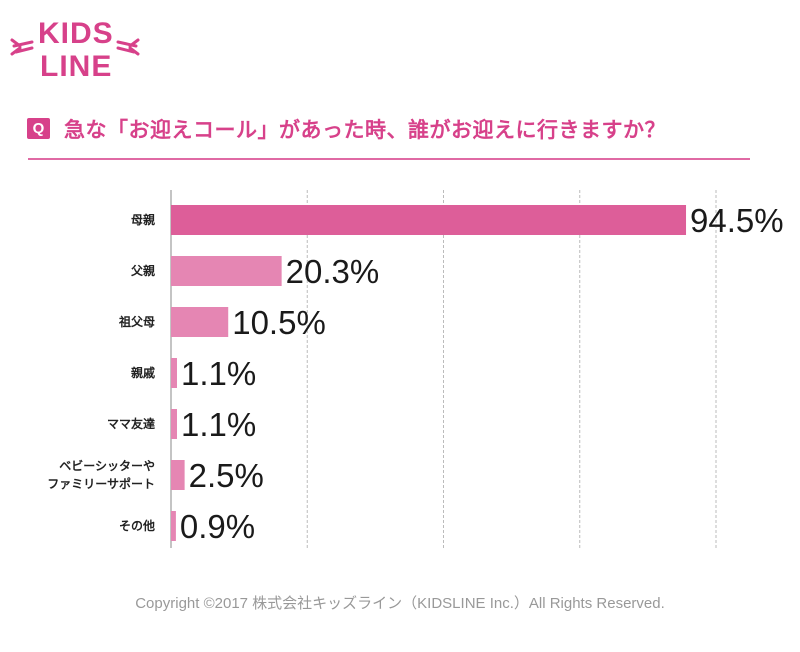 The width and height of the screenshot is (800, 652). I want to click on logo-text-kids: KIDS, so click(76, 33).